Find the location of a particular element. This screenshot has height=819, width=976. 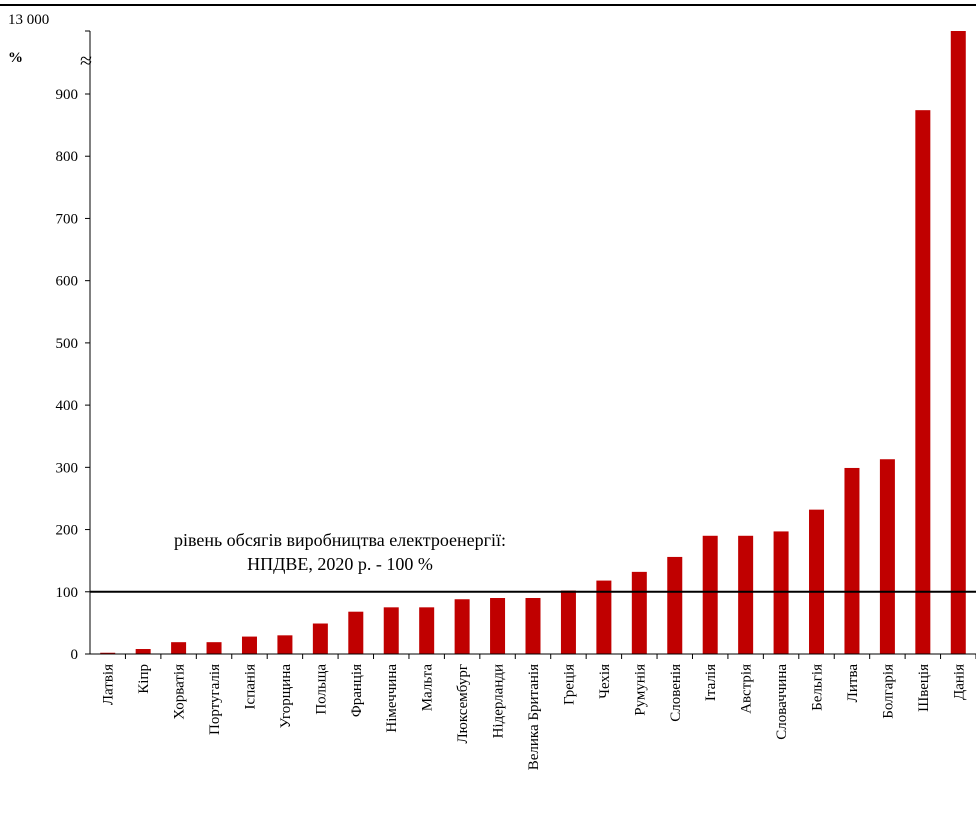

x-tick-label: Мальта is located at coordinates (428, 688).